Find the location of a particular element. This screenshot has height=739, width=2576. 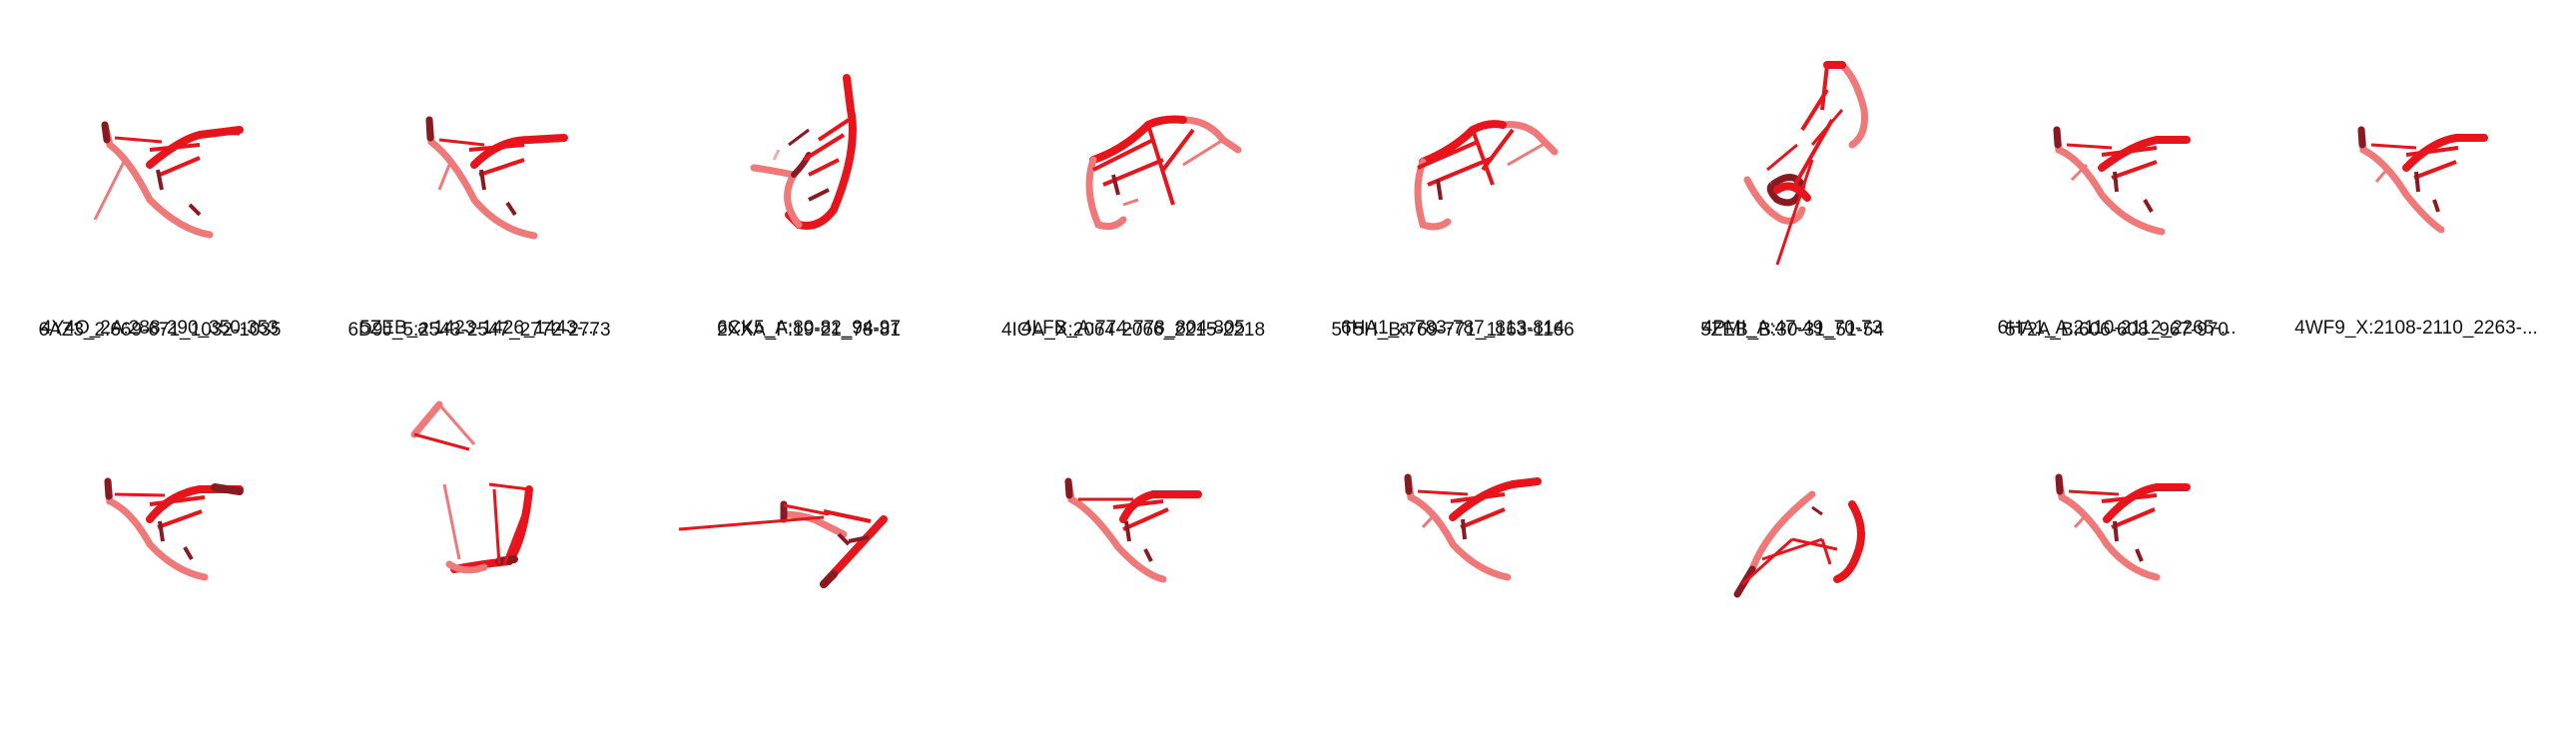

structure-tile: 4IOA_X:2064-2066_2215-2218 is located at coordinates (1133, 500).